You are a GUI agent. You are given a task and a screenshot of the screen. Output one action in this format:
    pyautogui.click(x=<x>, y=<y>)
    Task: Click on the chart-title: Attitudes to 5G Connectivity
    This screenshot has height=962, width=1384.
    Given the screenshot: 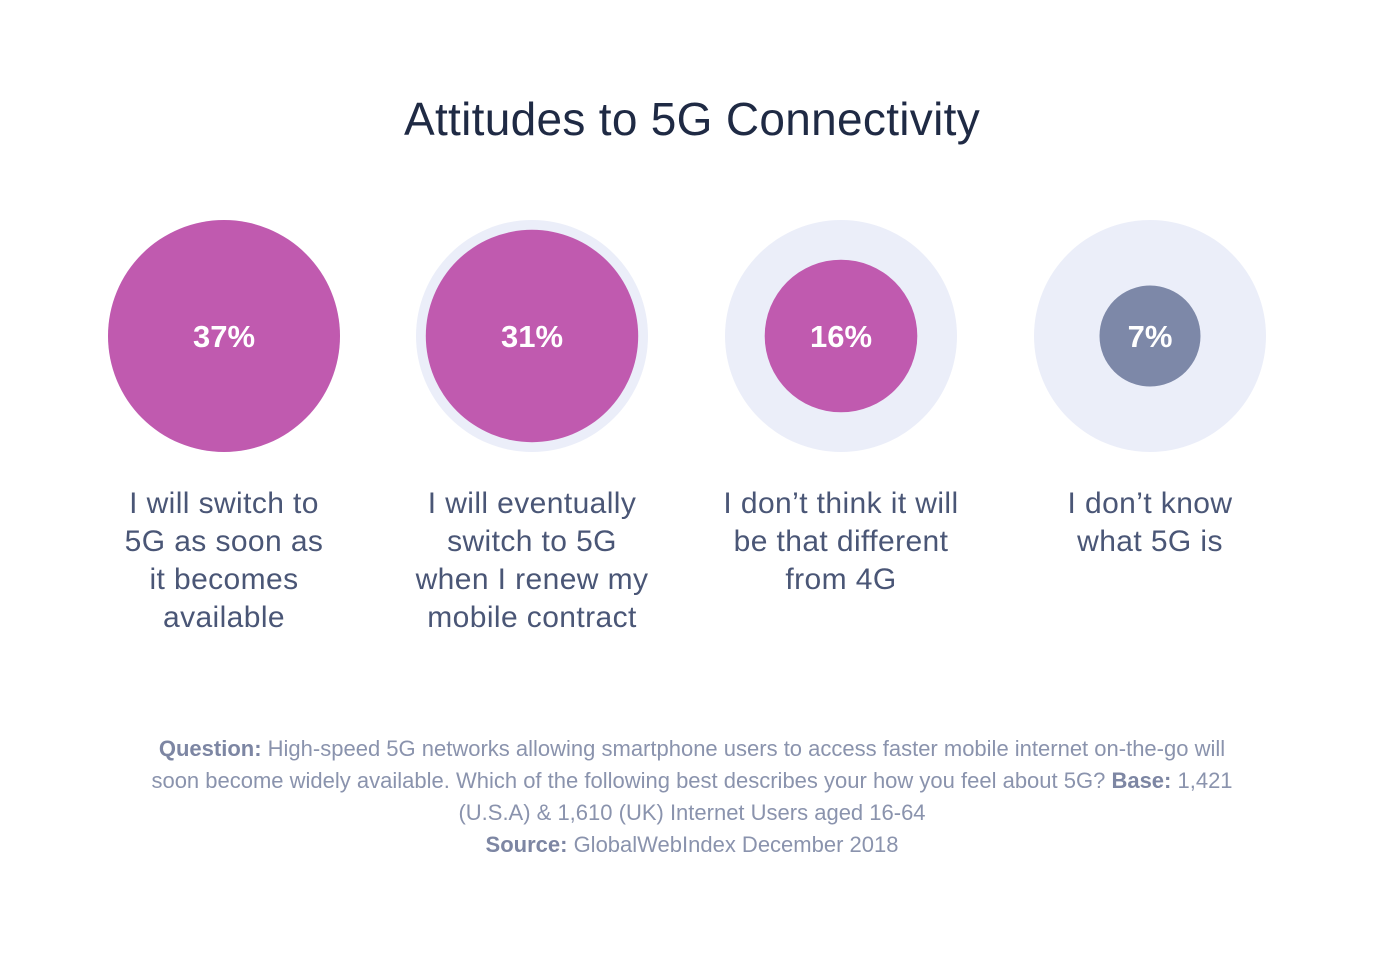 What is the action you would take?
    pyautogui.click(x=691, y=119)
    